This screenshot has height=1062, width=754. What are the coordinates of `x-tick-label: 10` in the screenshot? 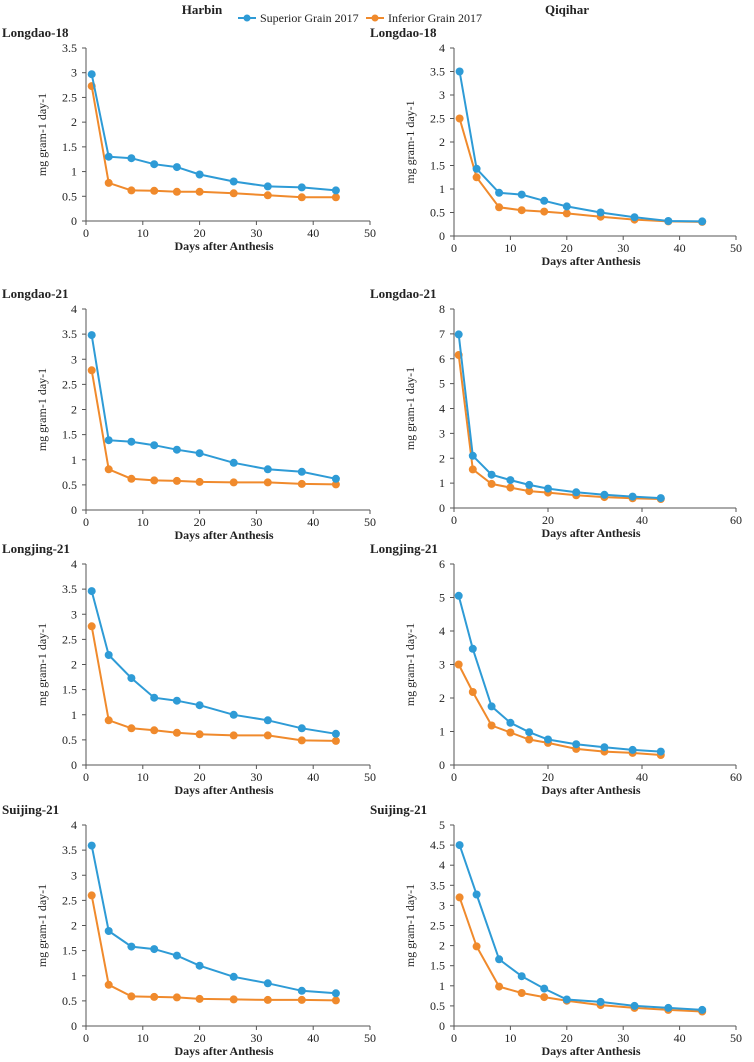 It's located at (143, 522).